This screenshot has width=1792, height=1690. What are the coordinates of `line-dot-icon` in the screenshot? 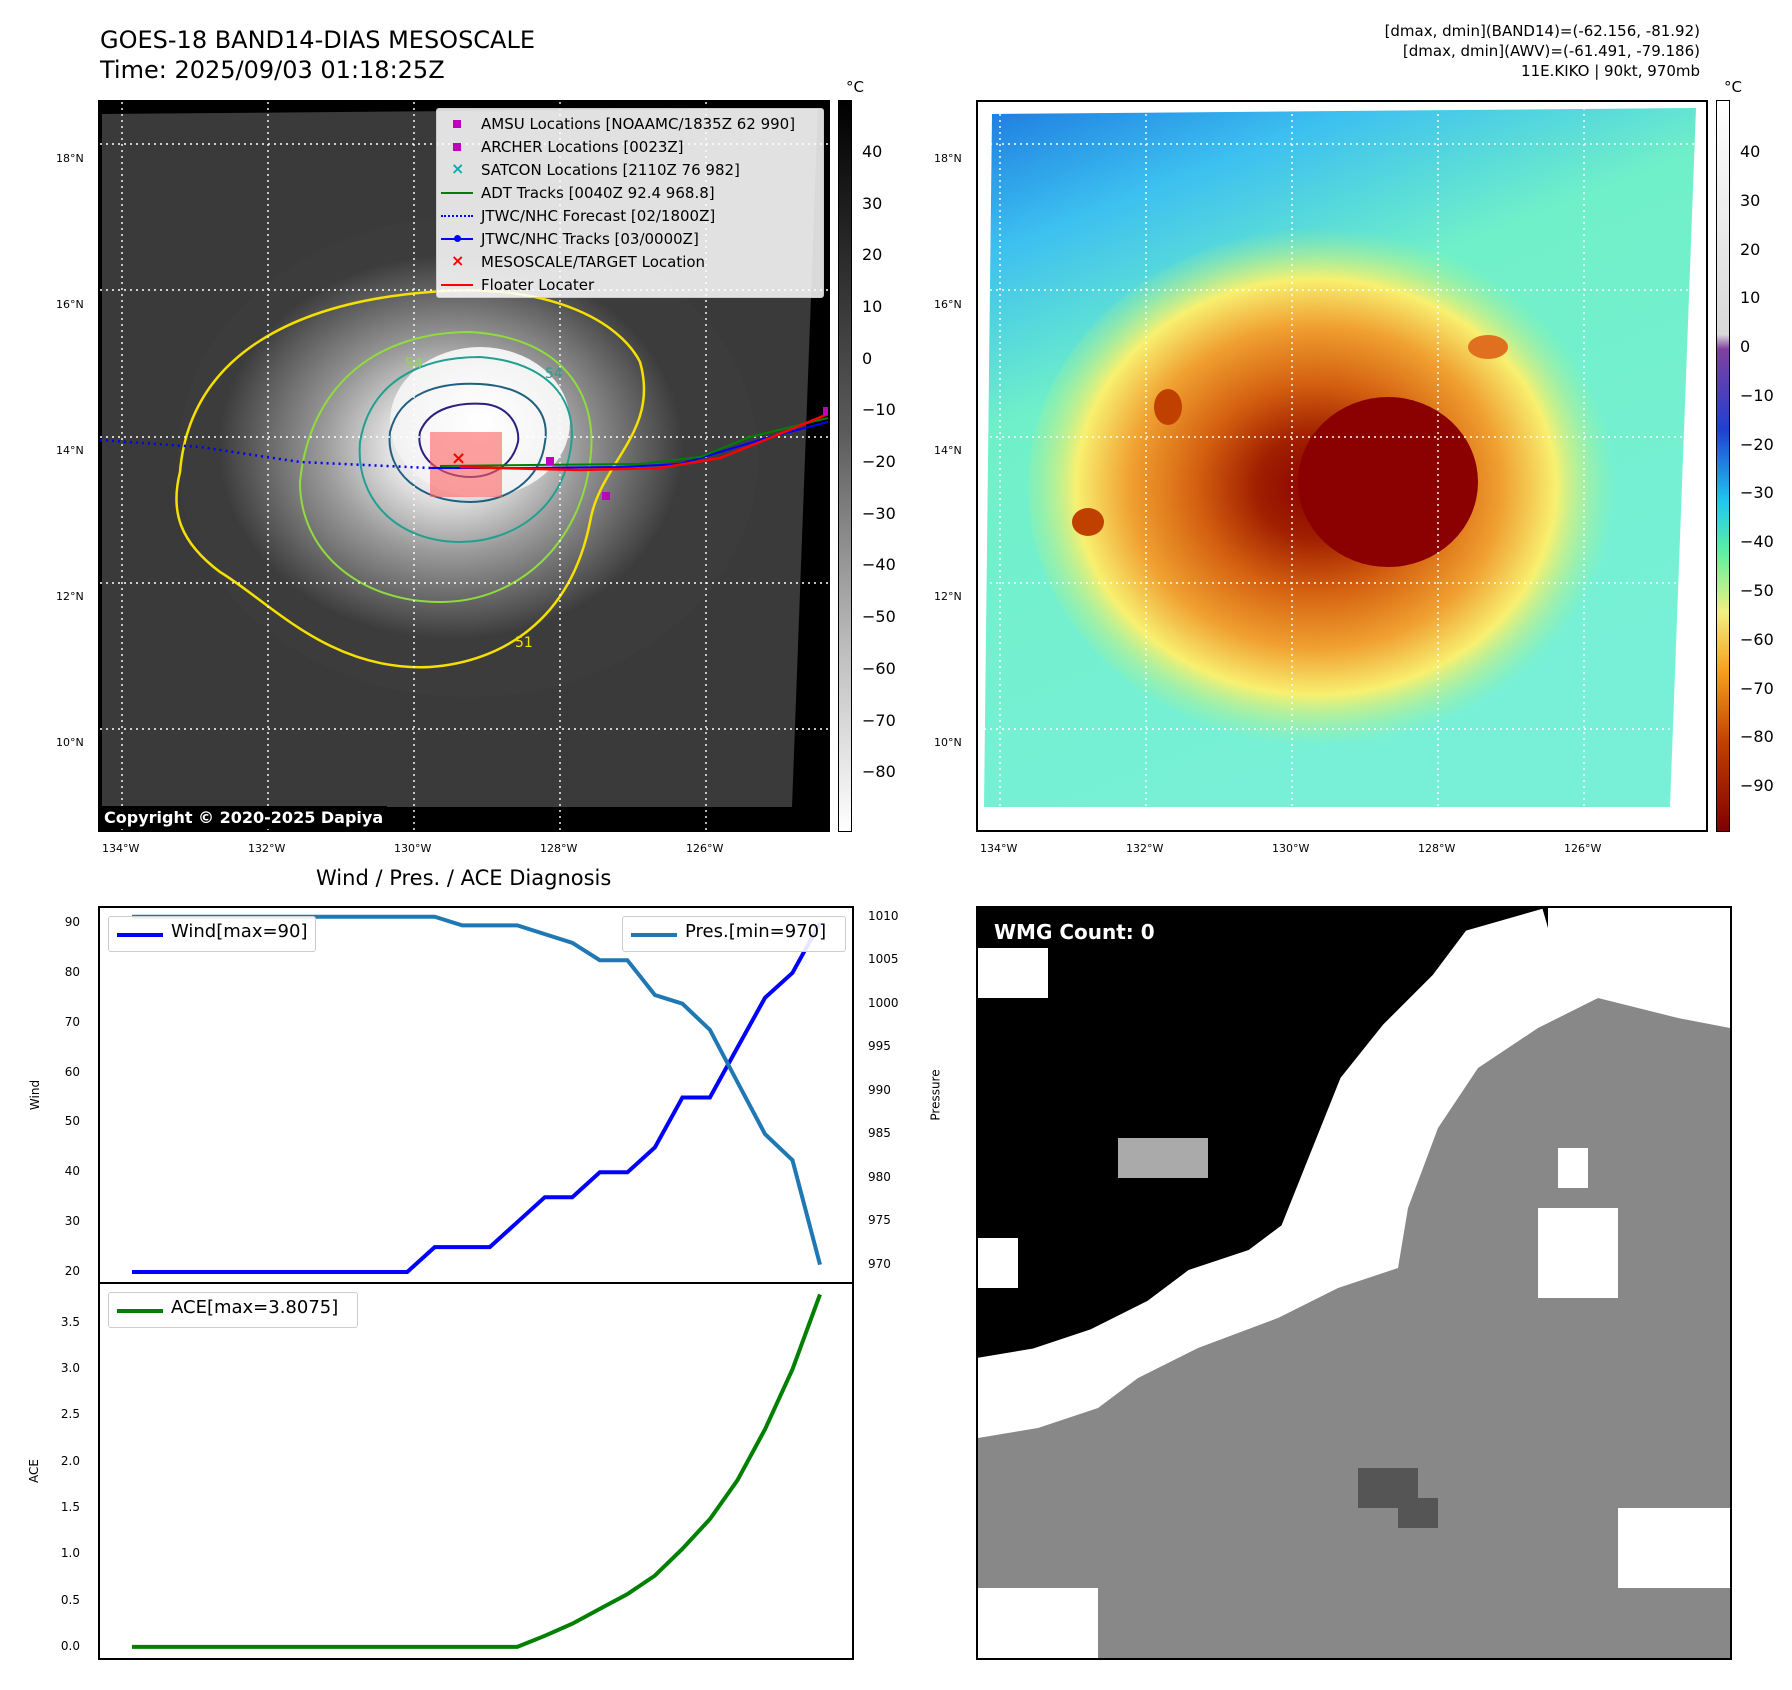 It's located at (457, 239).